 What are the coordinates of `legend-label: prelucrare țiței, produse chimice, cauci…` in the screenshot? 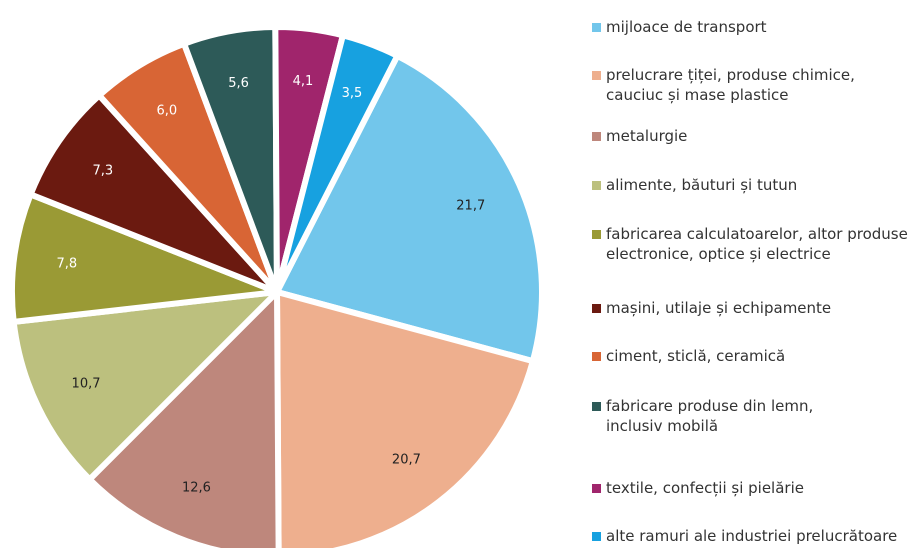 It's located at (730, 85).